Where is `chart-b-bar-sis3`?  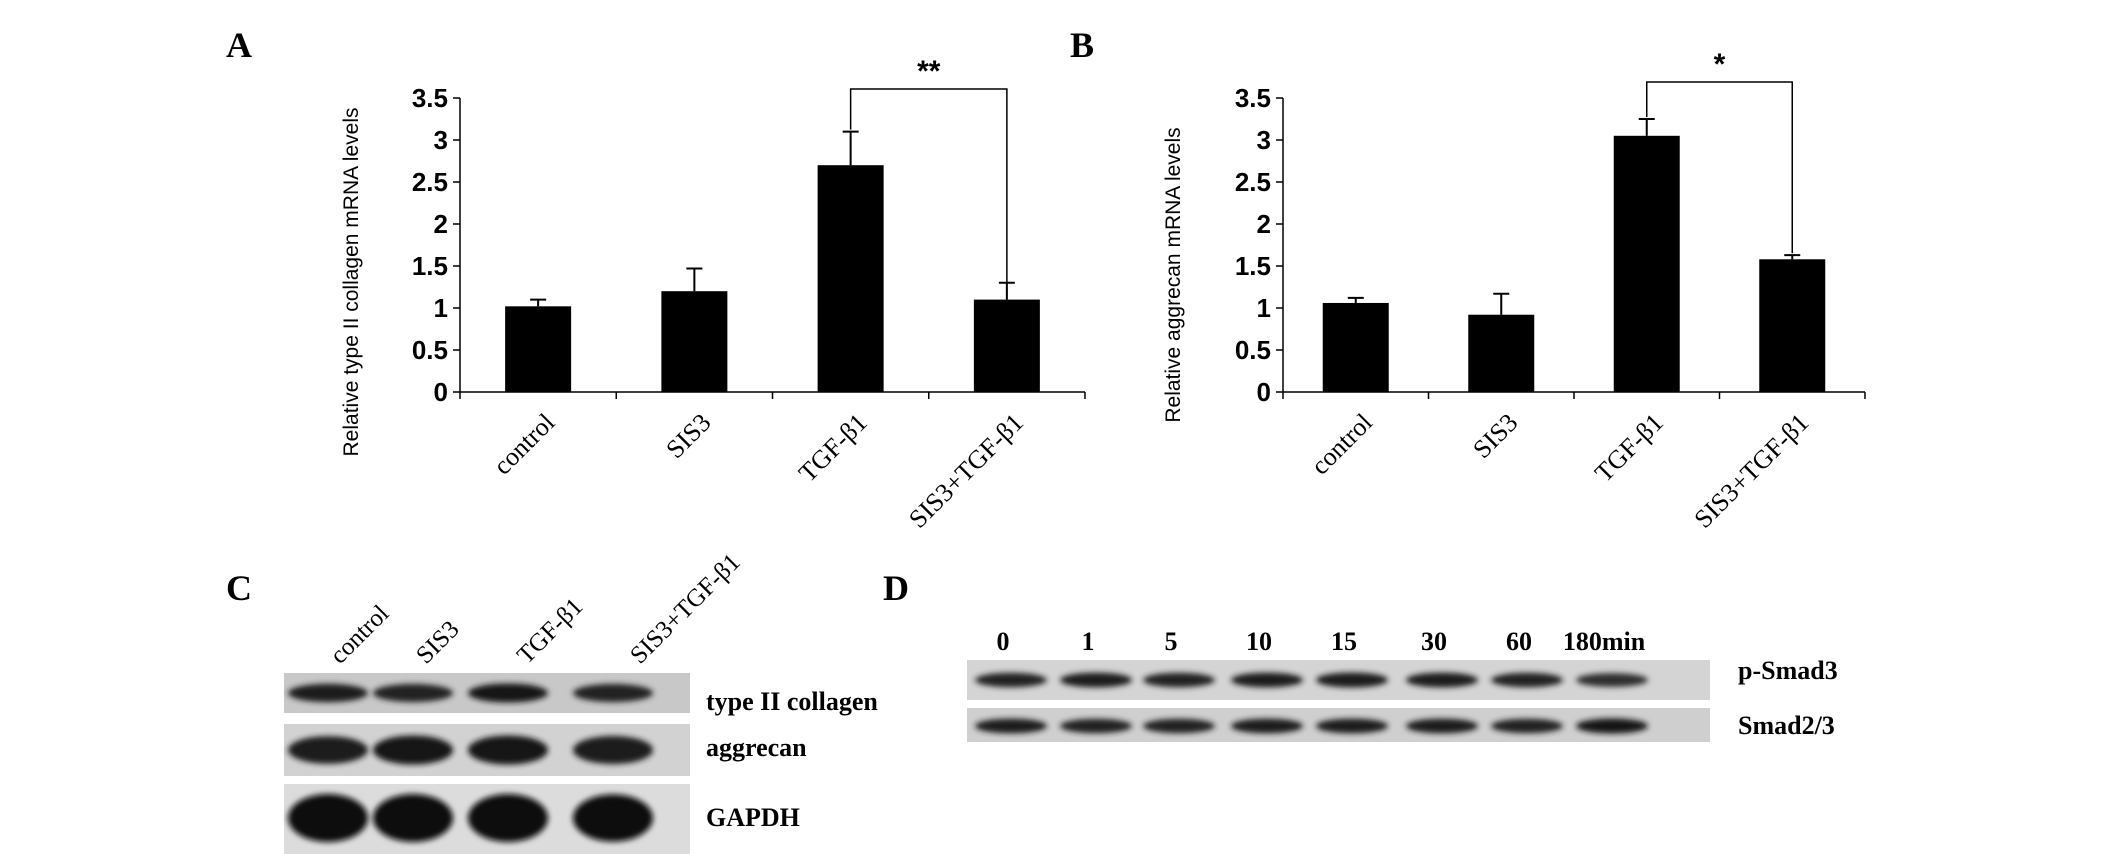
chart-b-bar-sis3 is located at coordinates (1501, 353).